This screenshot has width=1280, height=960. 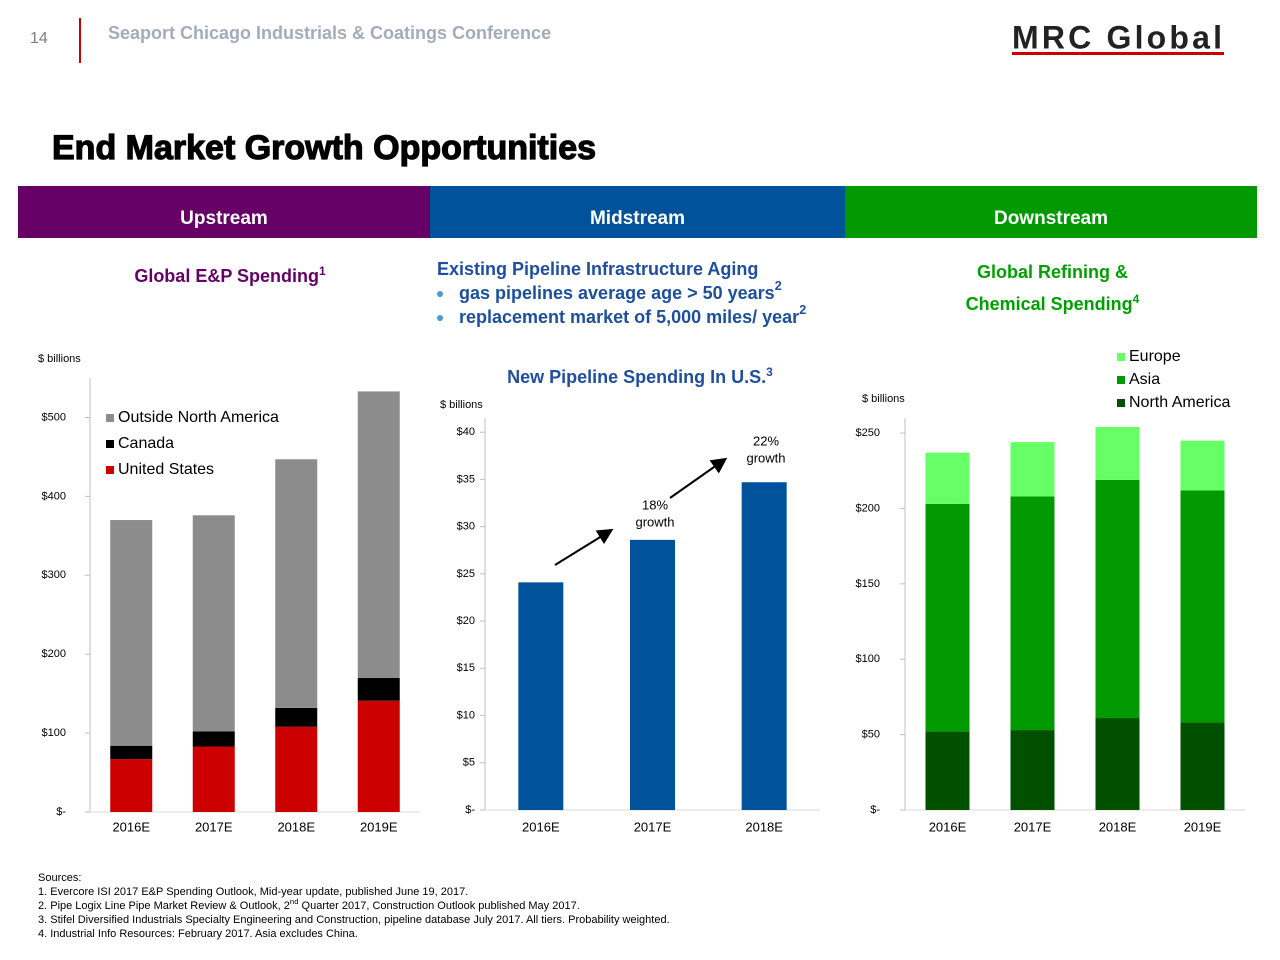 What do you see at coordinates (466, 715) in the screenshot?
I see `y-tick-label: $10` at bounding box center [466, 715].